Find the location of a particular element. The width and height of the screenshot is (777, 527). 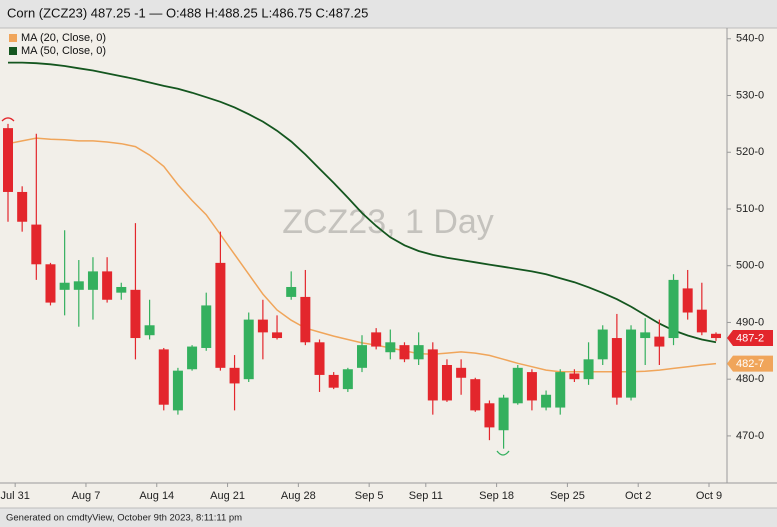

x-tick-label: Jul 31 is located at coordinates (14, 496).